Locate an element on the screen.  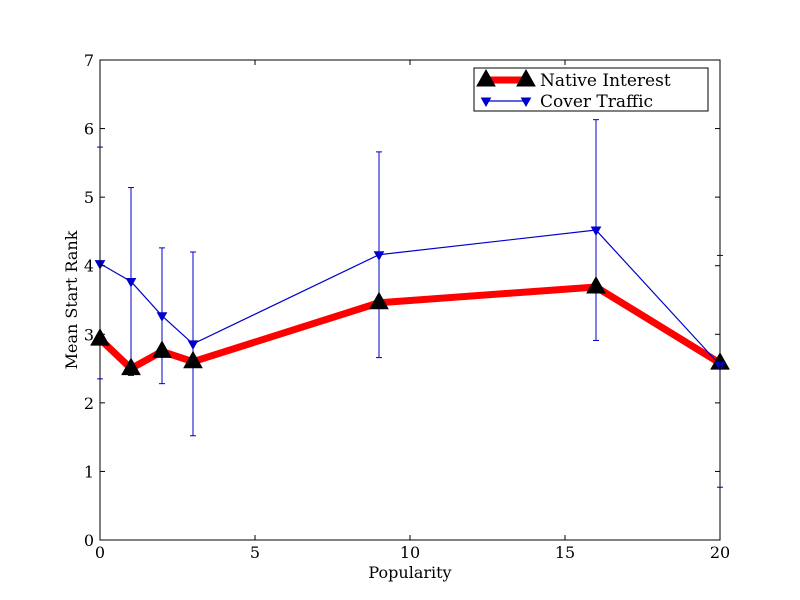
legend-cover-label: Cover Traffic is located at coordinates (596, 102).